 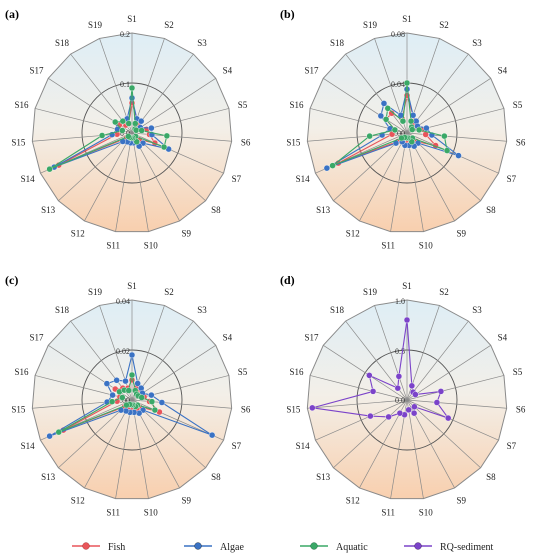 I want to click on panel-label-c: (c), so click(x=11, y=280).